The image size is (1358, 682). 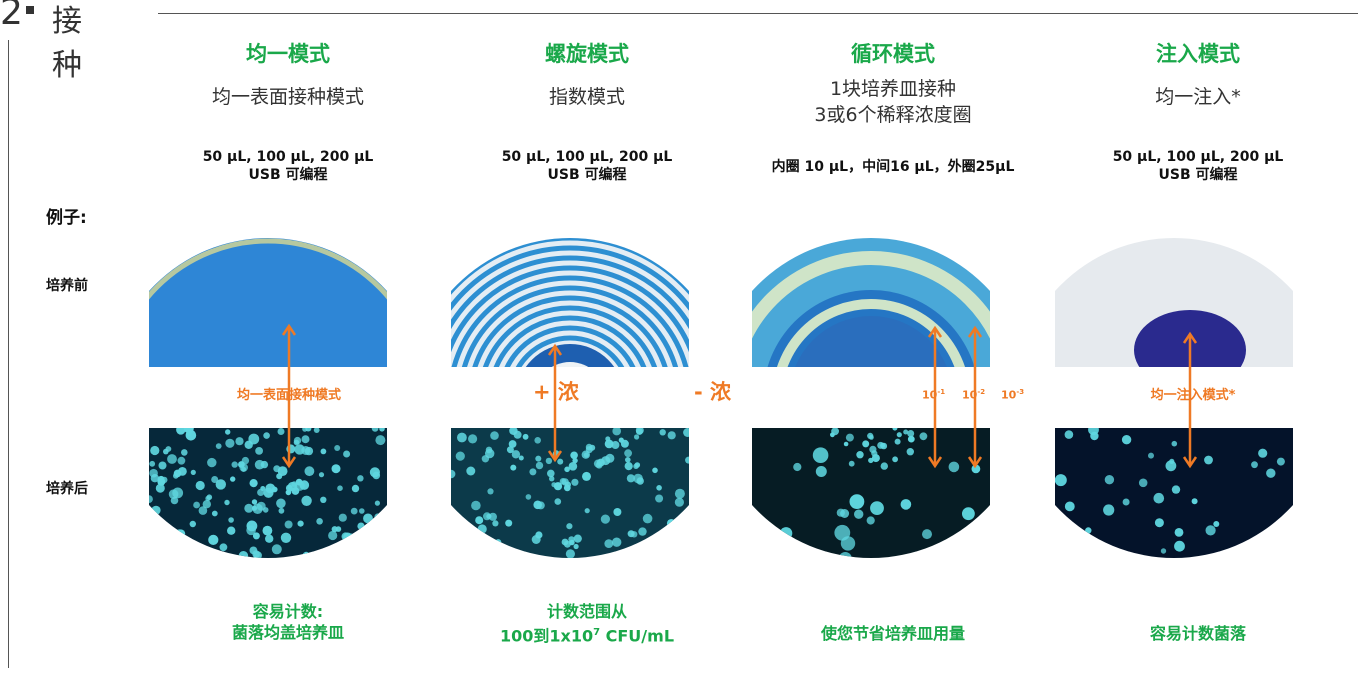 I want to click on volume-spec: 50 µL, 100 µL, 200 µL USB 可编程, so click(x=587, y=166).